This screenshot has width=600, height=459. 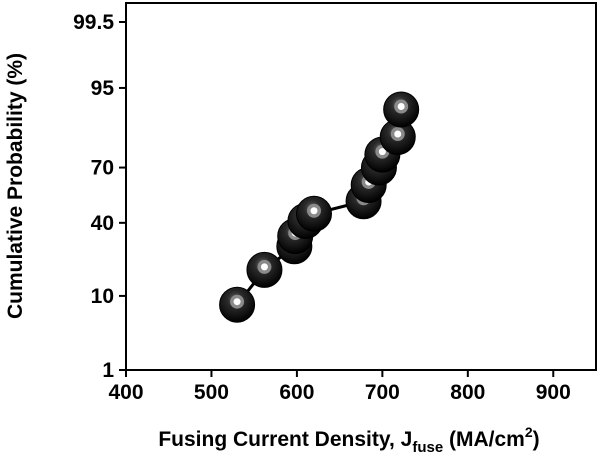 I want to click on x-axis-label-superscript: 2, so click(x=529, y=432).